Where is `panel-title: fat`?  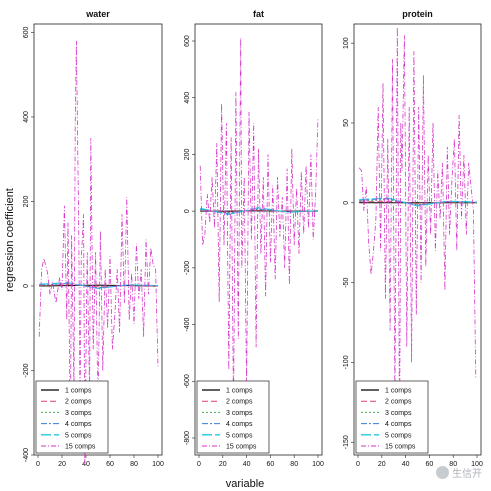 panel-title: fat is located at coordinates (258, 14).